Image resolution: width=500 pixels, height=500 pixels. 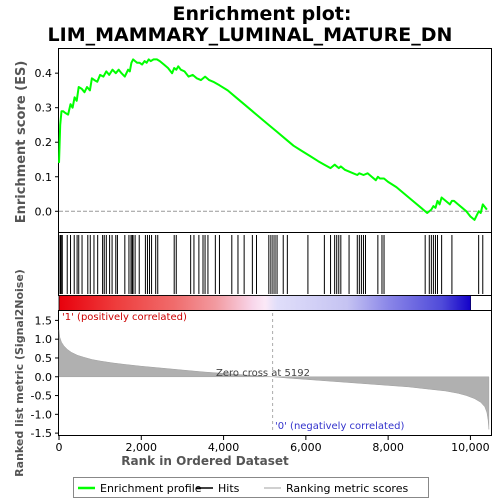 What do you see at coordinates (273, 445) in the screenshot?
I see `x-axis: 0 2,000 4,000 6,000 8,000 10,000` at bounding box center [273, 445].